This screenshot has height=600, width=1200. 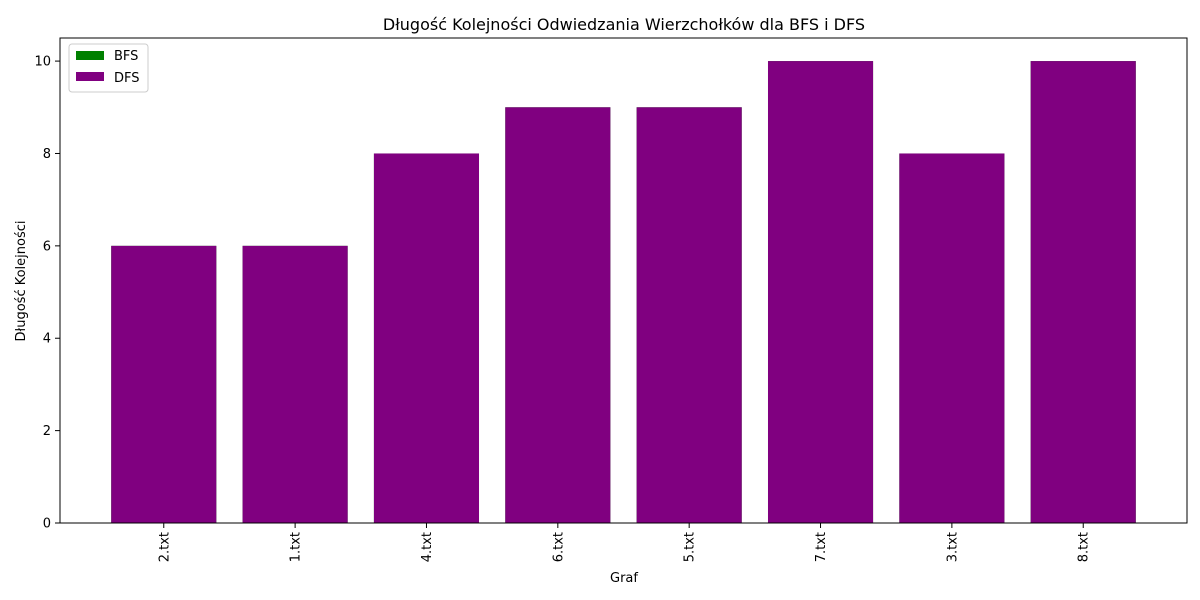 I want to click on x-tick-label: 6.txt, so click(x=558, y=547).